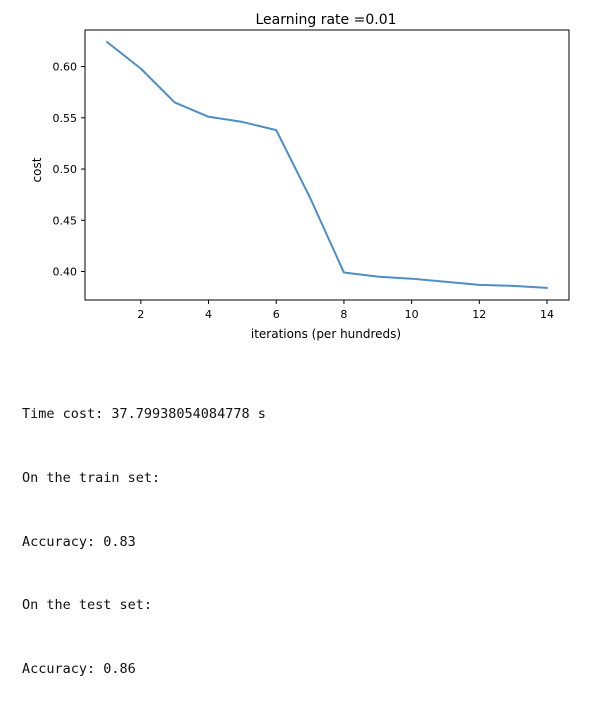  I want to click on train-set-heading: On the train set:, so click(144, 478).